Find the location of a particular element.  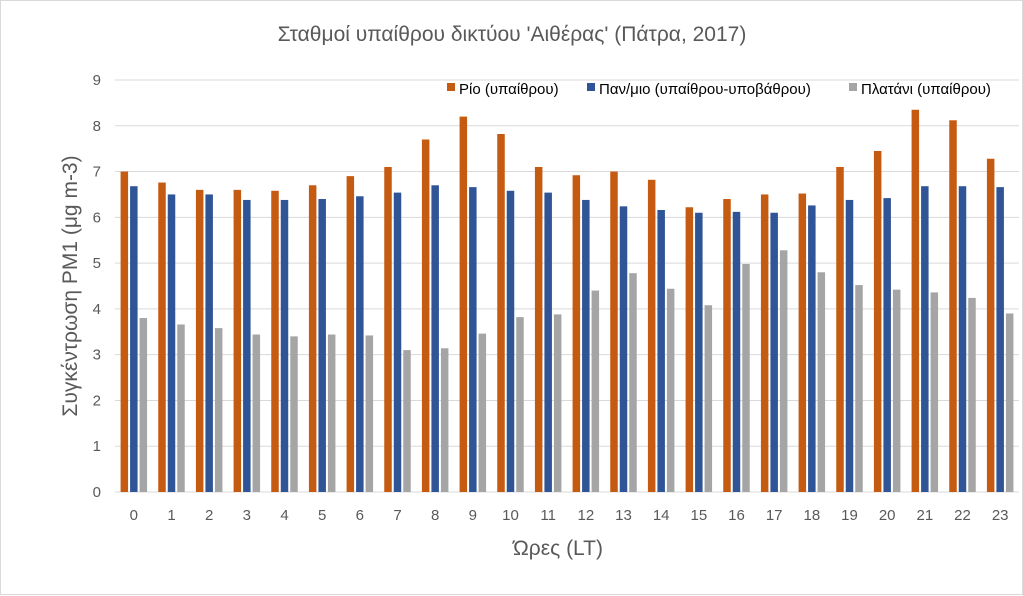

x-tick-label: 13 is located at coordinates (623, 515).